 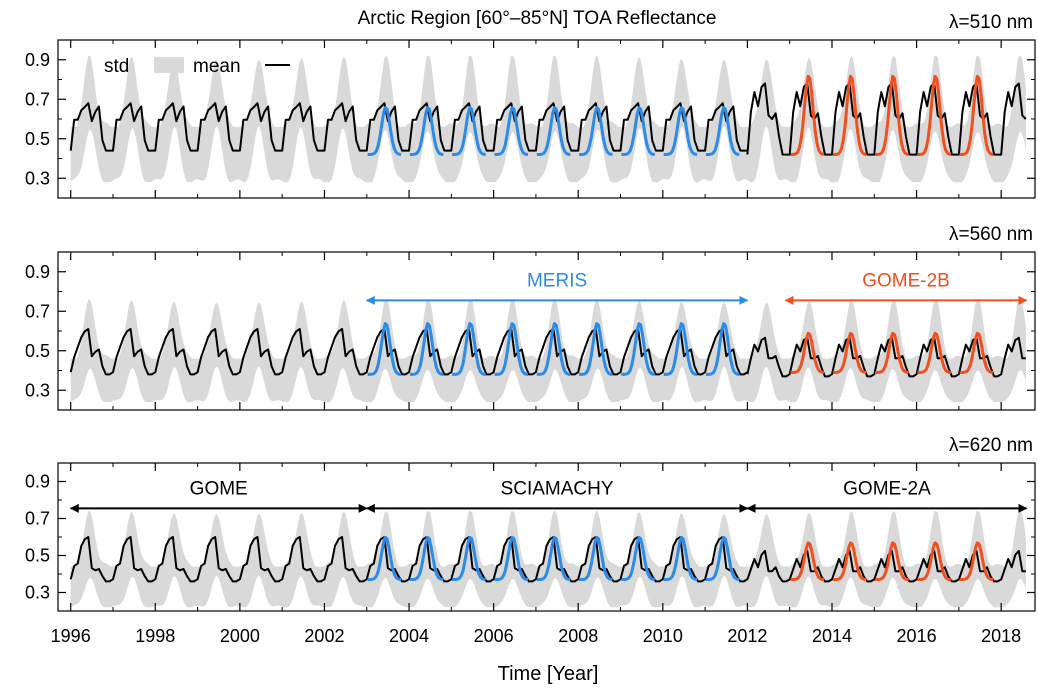 What do you see at coordinates (217, 66) in the screenshot?
I see `legend-mean-label: mean` at bounding box center [217, 66].